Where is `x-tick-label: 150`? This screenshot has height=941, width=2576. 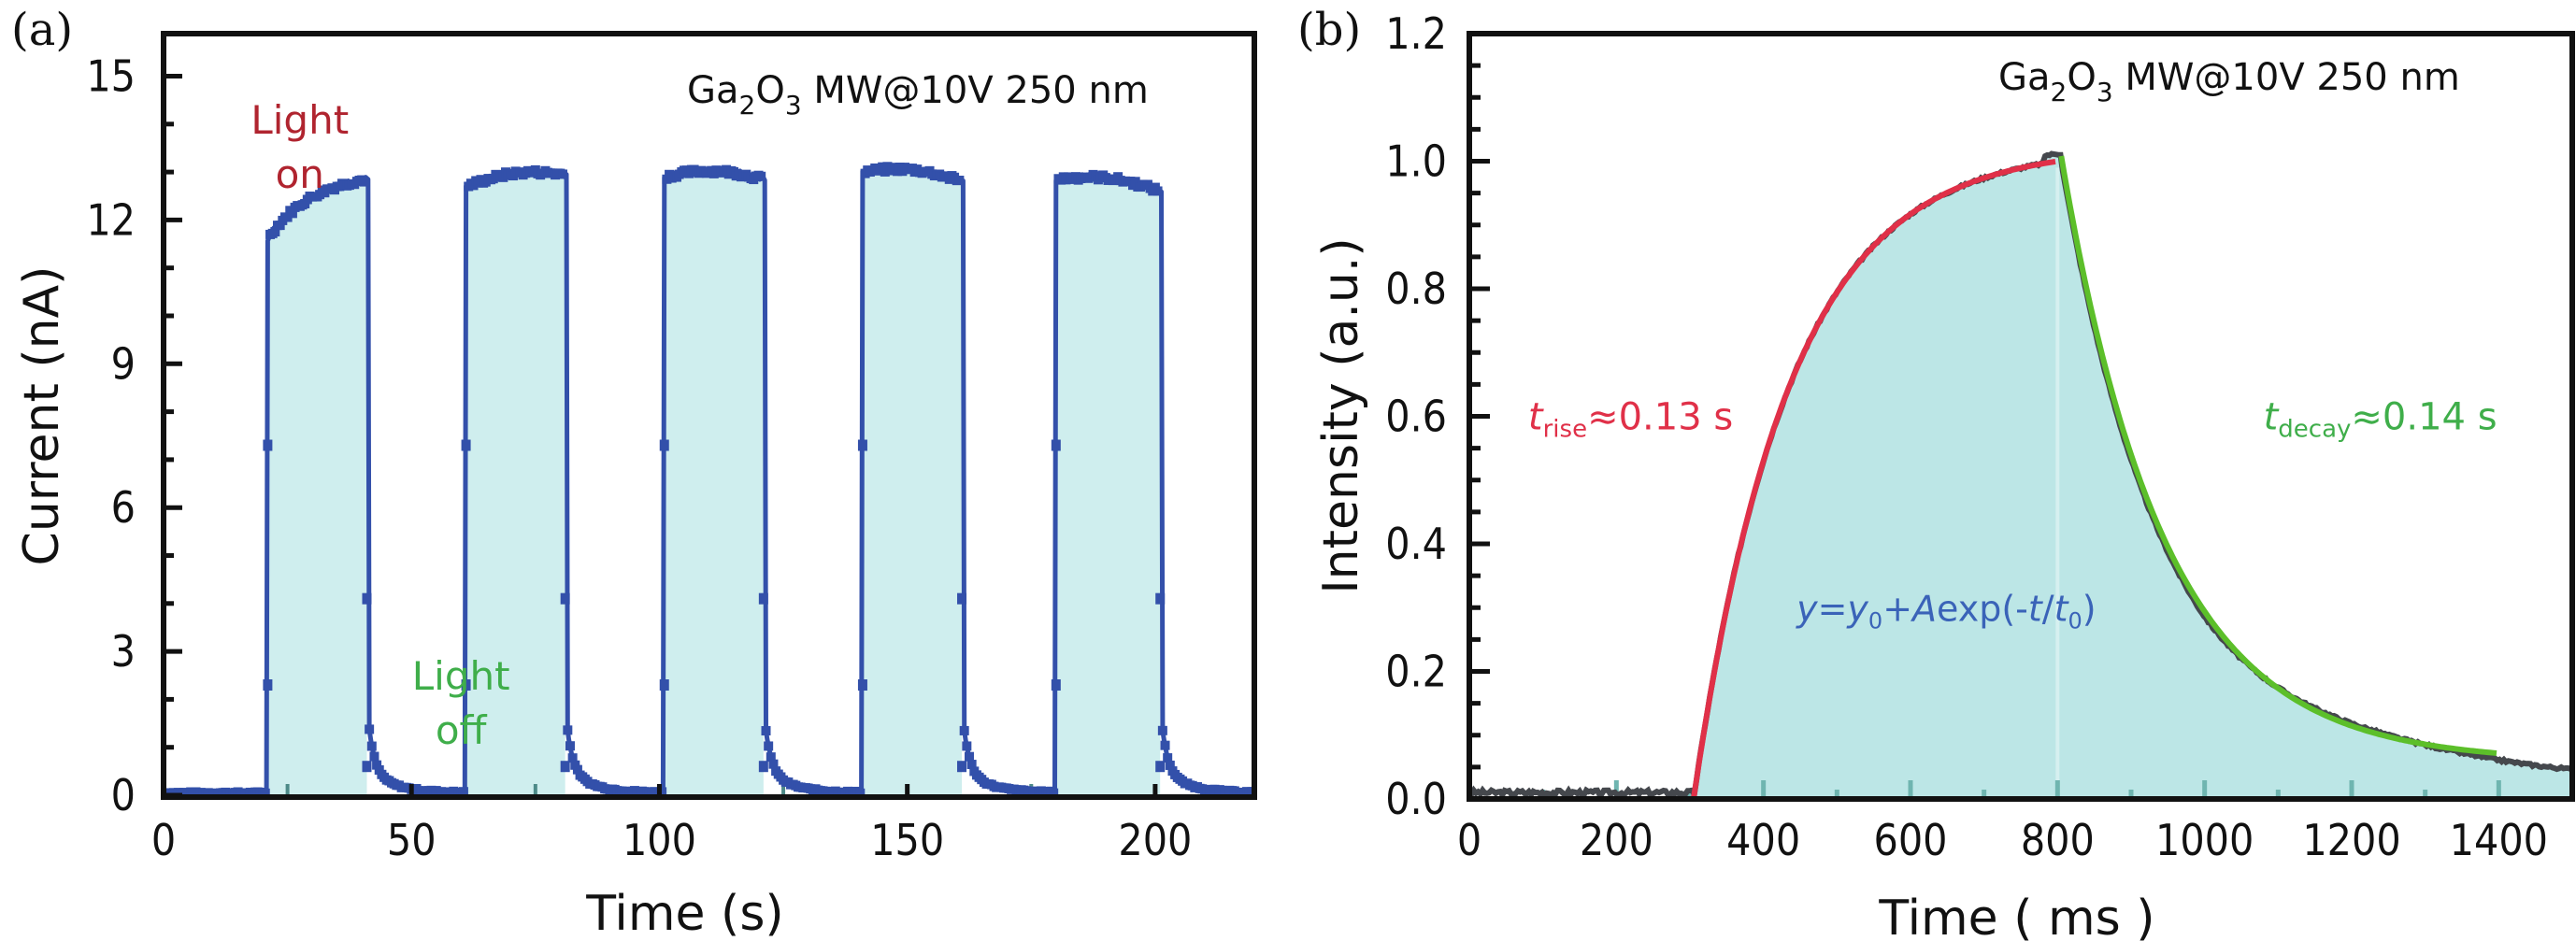 x-tick-label: 150 is located at coordinates (907, 840).